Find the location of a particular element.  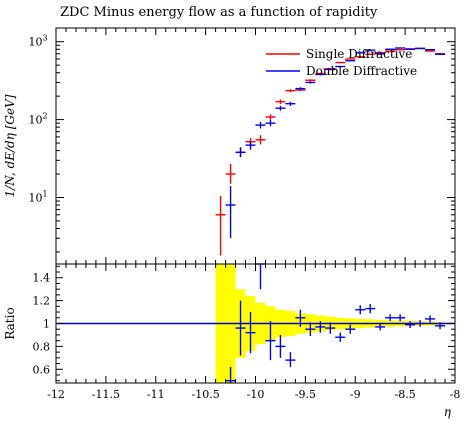

x-tick-label: -10.5 is located at coordinates (206, 394).